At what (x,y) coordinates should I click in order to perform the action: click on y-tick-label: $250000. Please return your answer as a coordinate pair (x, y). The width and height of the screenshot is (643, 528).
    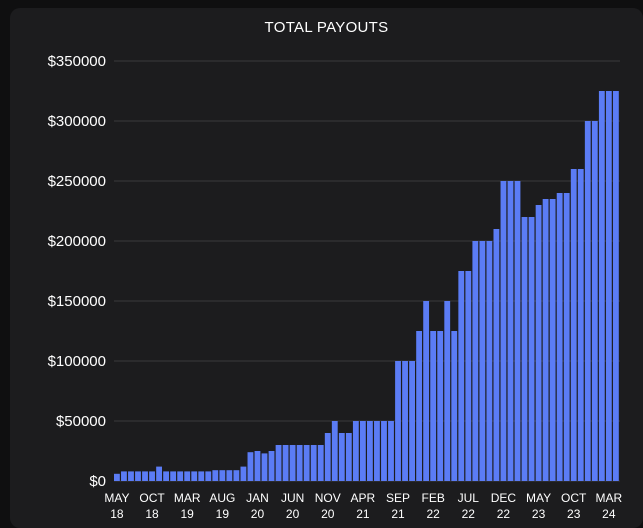
    Looking at the image, I should click on (77, 181).